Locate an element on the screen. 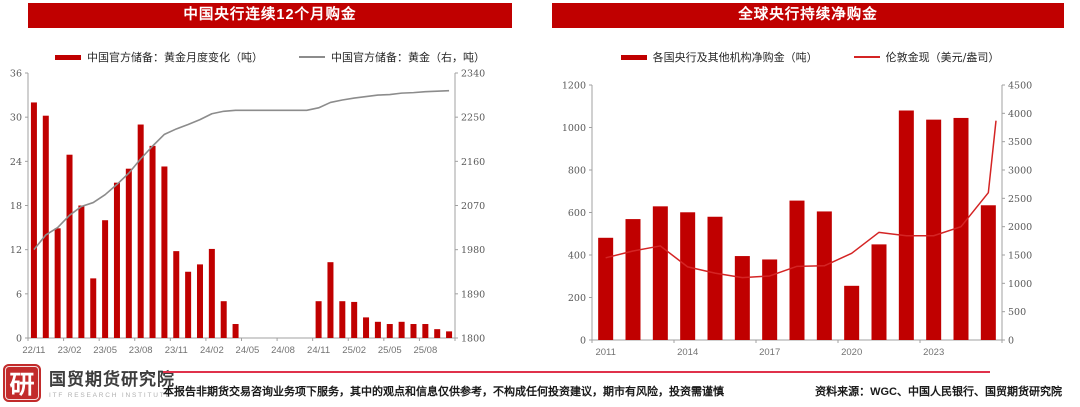 This screenshot has width=1080, height=407. svg-text: 2011 is located at coordinates (605, 352).